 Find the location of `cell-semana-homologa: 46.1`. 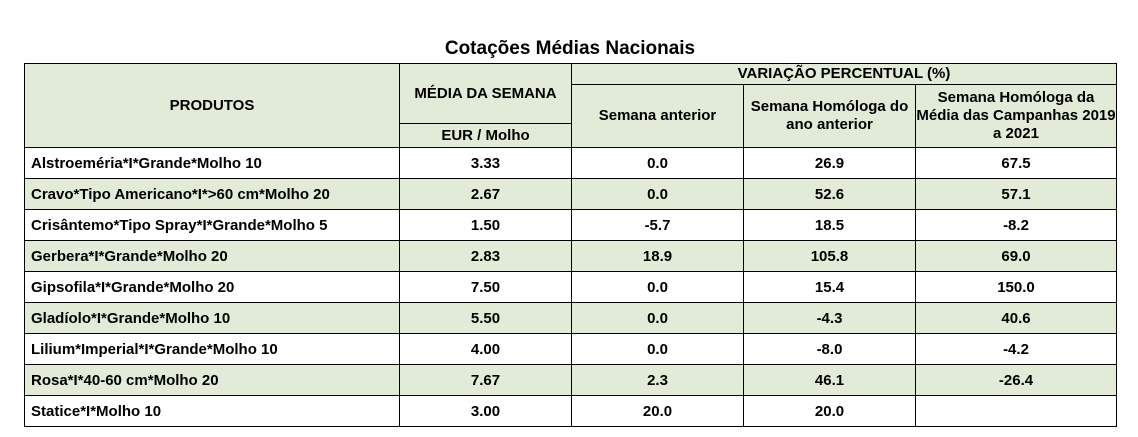

cell-semana-homologa: 46.1 is located at coordinates (829, 380).